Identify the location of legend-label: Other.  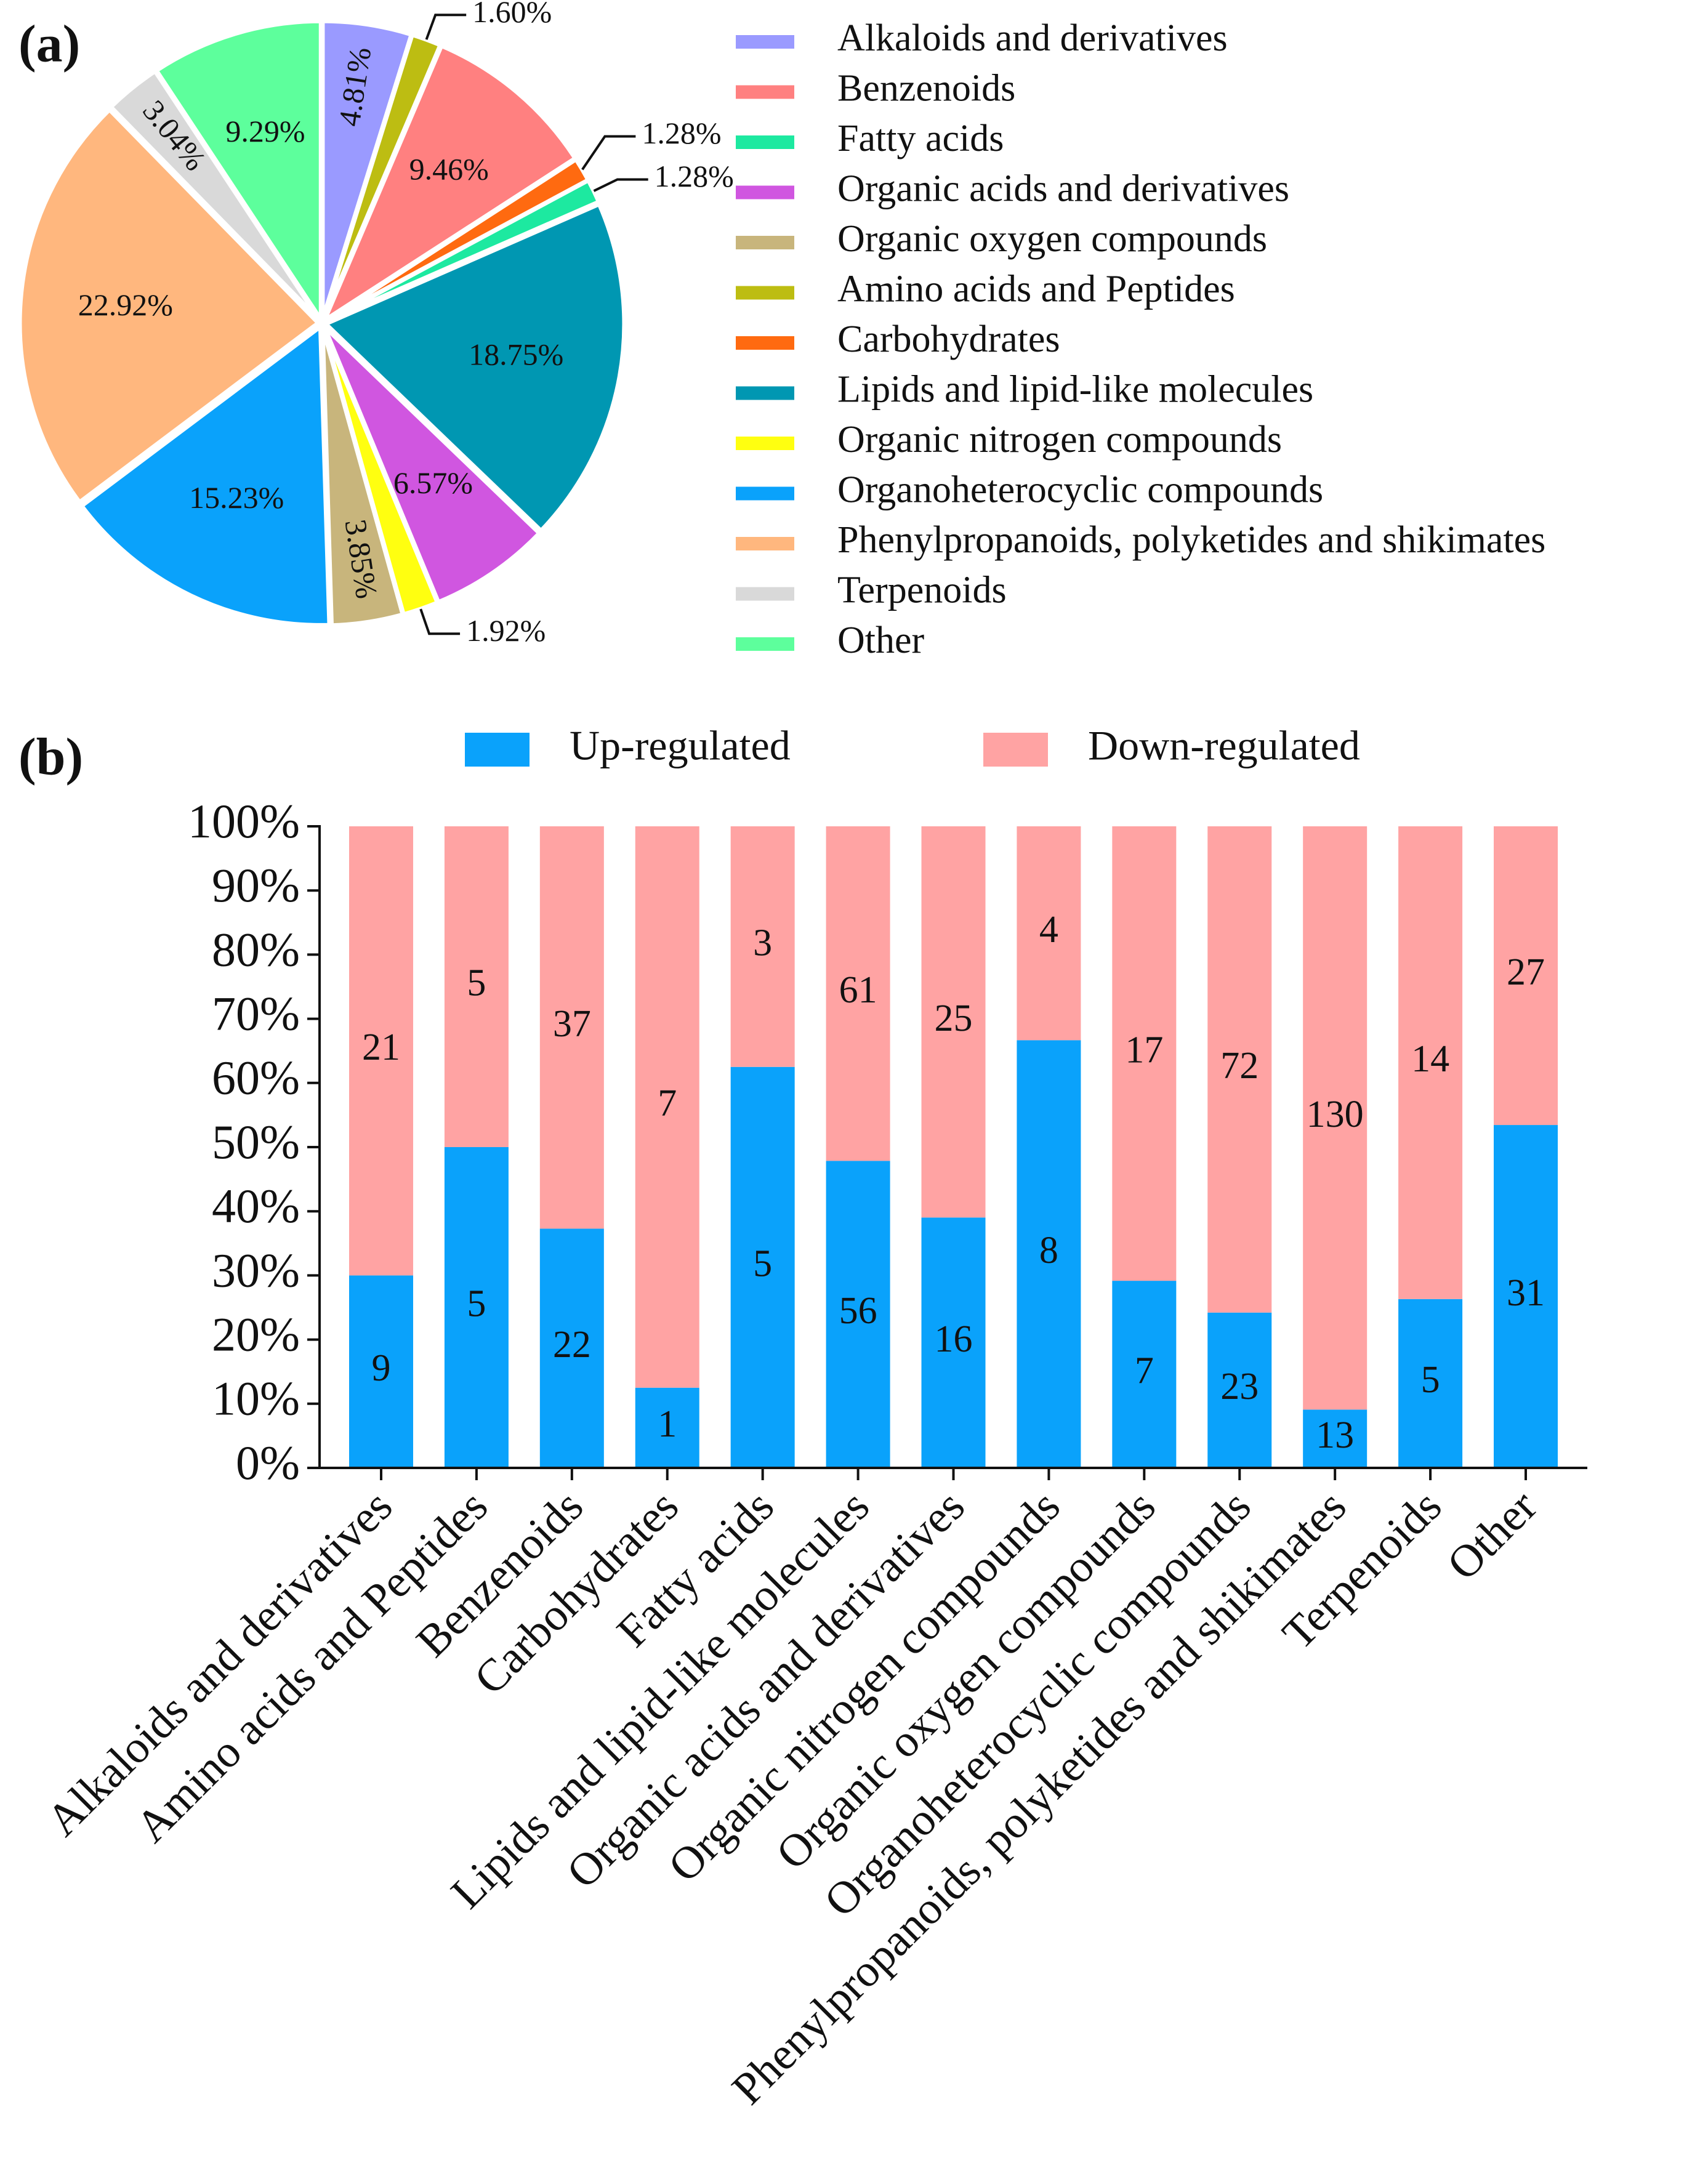
(881, 640).